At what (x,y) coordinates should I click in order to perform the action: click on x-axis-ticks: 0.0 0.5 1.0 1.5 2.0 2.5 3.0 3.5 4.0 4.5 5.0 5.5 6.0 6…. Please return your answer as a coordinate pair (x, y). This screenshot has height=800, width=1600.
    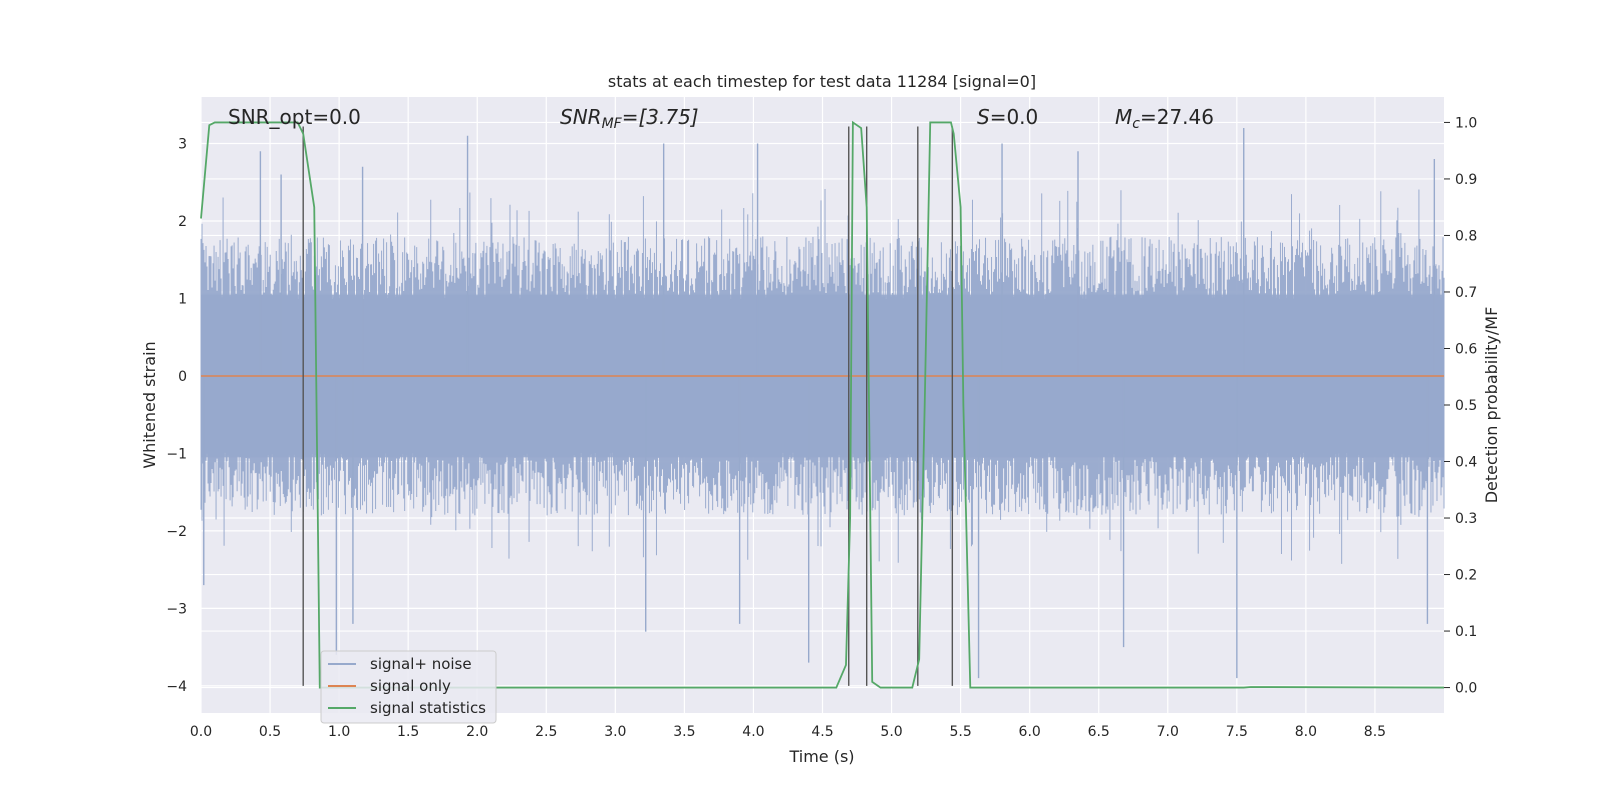
    Looking at the image, I should click on (788, 732).